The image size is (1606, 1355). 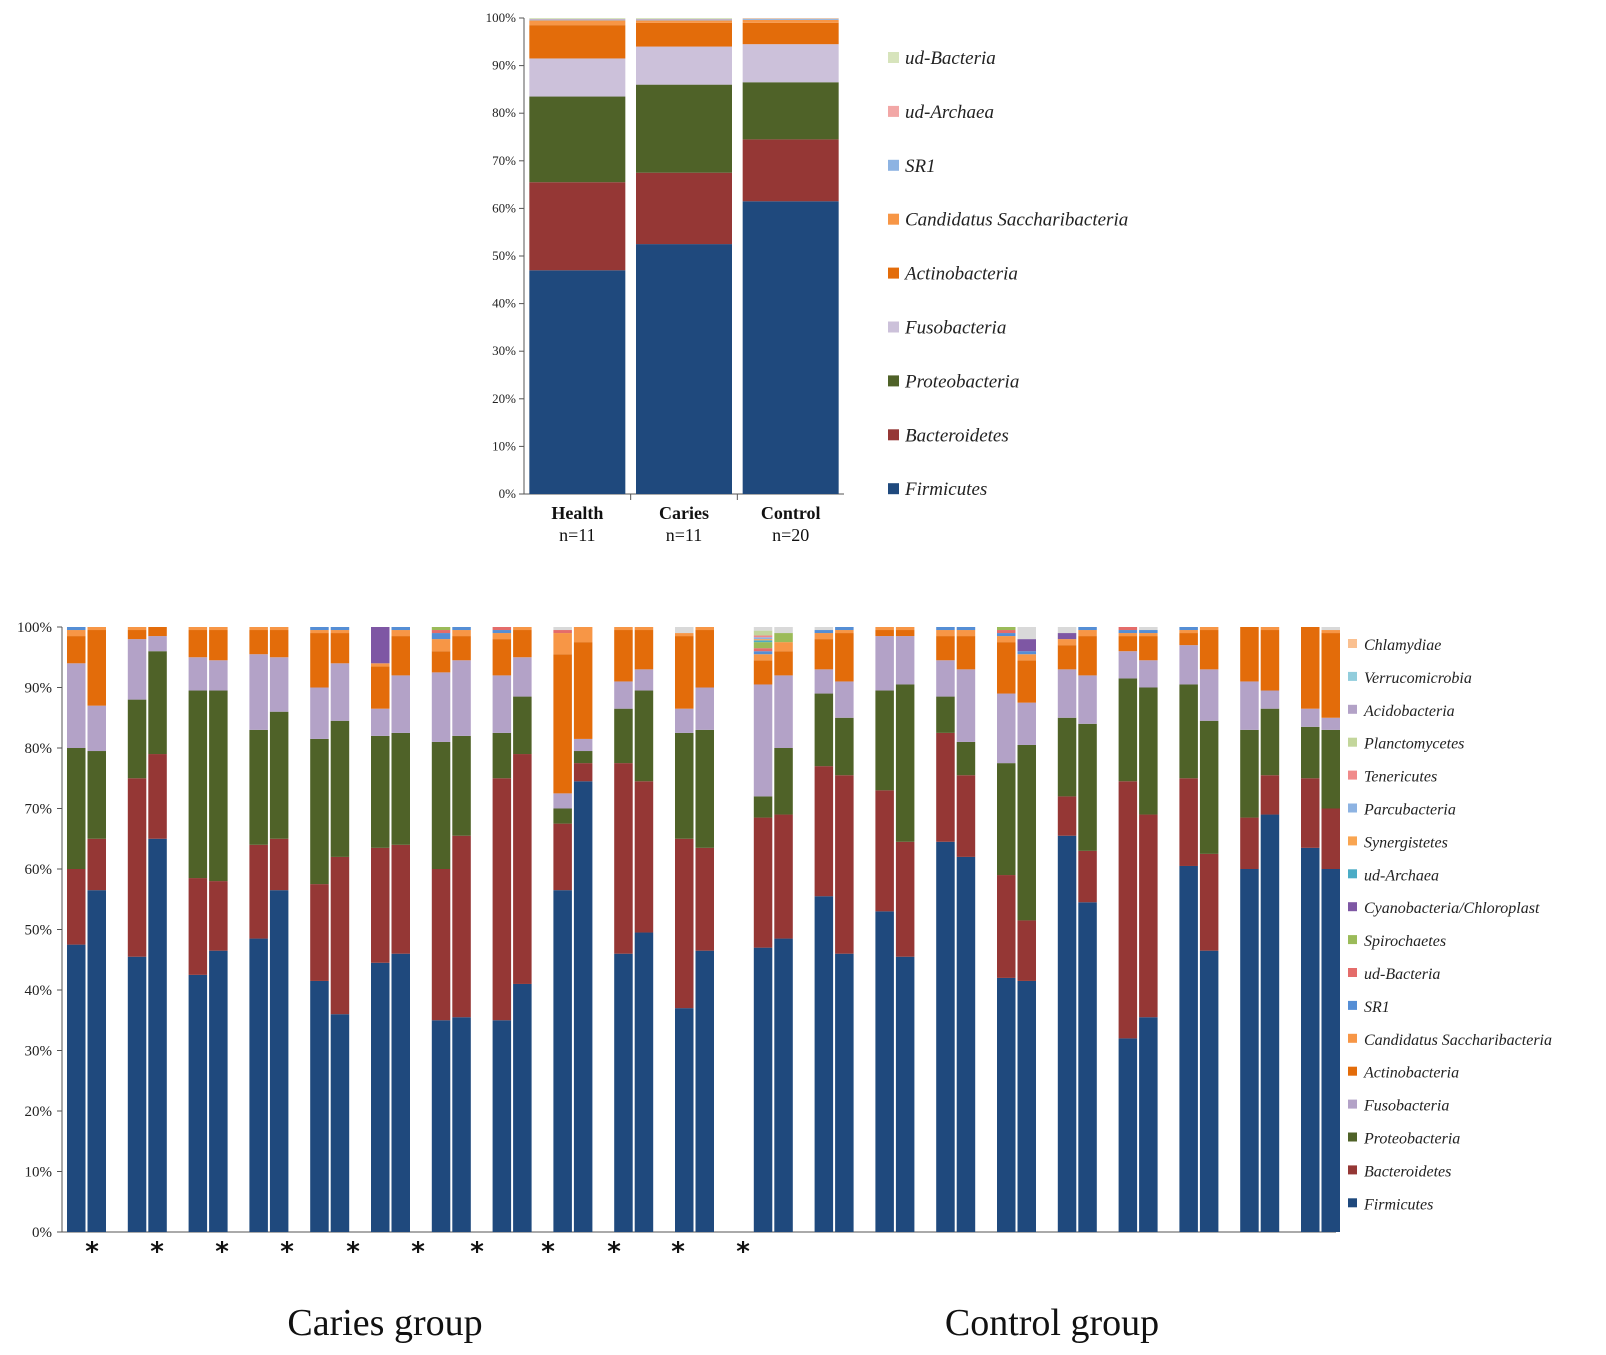 What do you see at coordinates (34, 628) in the screenshot?
I see `y-tick-label: 100%` at bounding box center [34, 628].